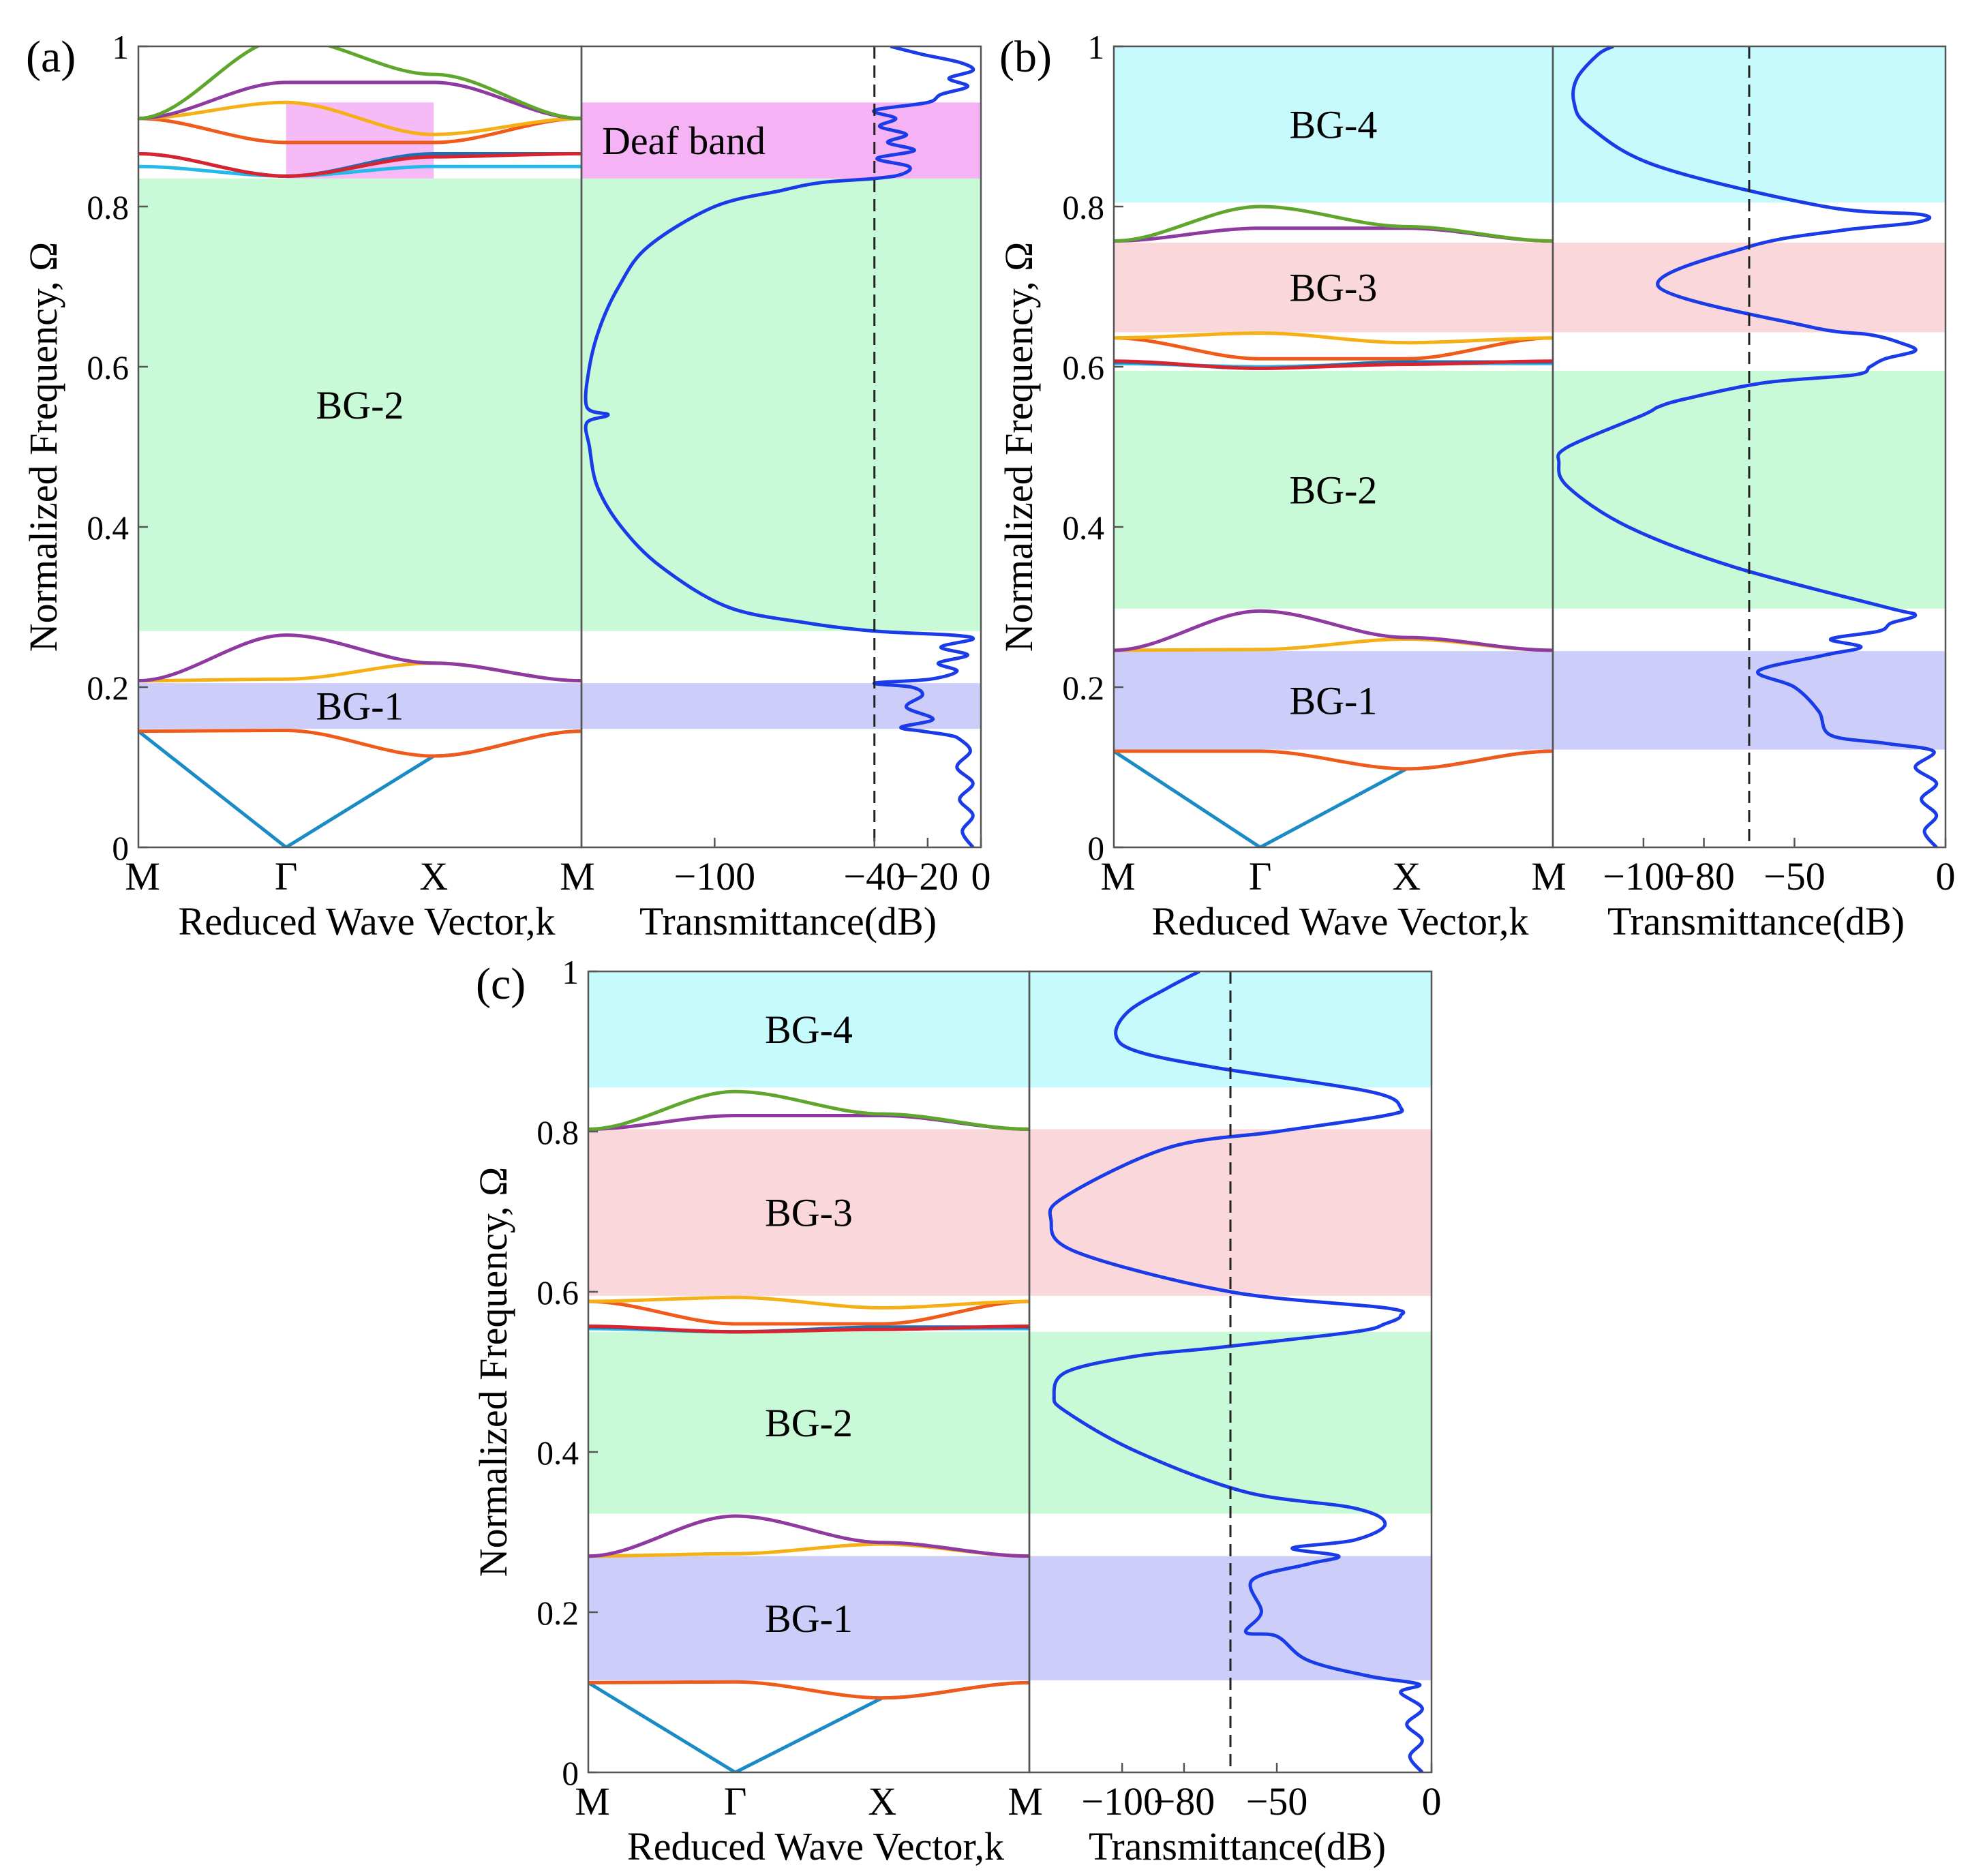 The height and width of the screenshot is (1876, 1983). What do you see at coordinates (928, 876) in the screenshot?
I see `transmittance-tick-label: −20` at bounding box center [928, 876].